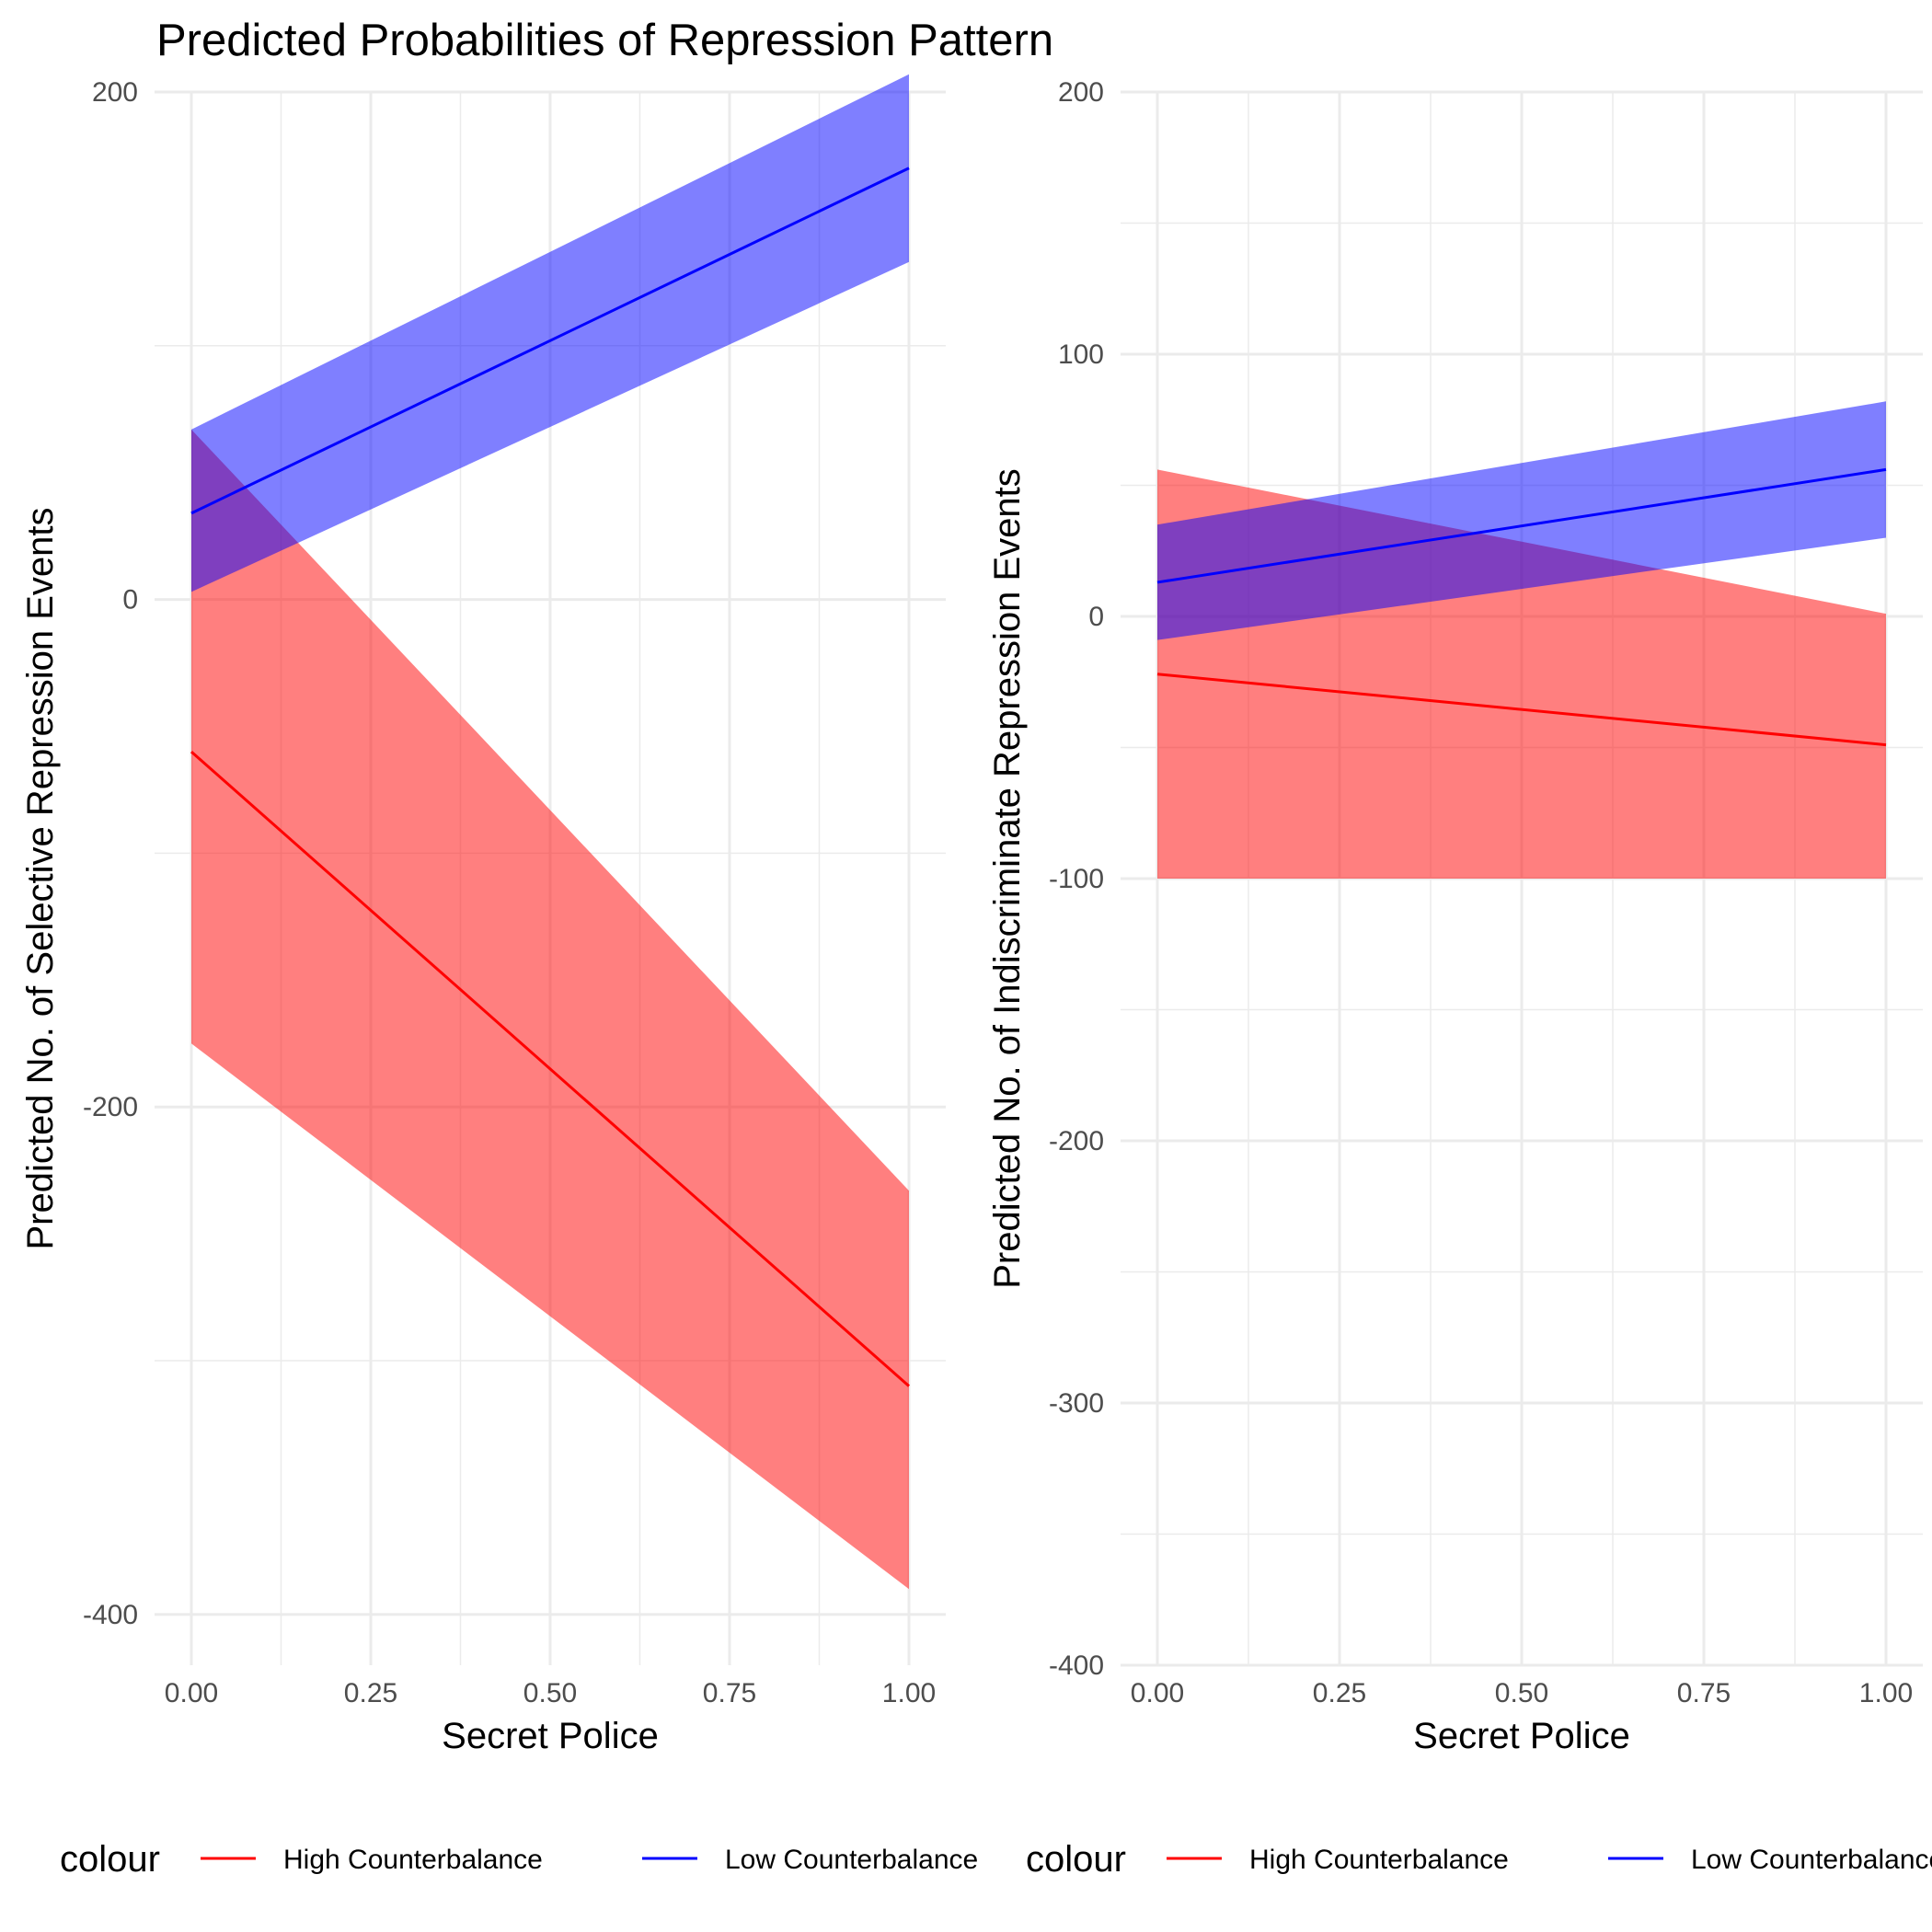 This screenshot has height=1932, width=1932. Describe the element at coordinates (1076, 879) in the screenshot. I see `y-tick-label: -100` at that location.